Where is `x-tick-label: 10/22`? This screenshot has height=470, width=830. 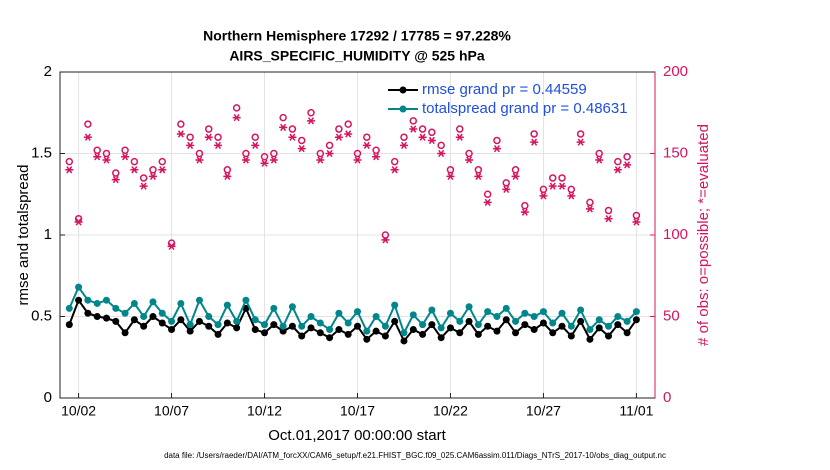 x-tick-label: 10/22 is located at coordinates (450, 411).